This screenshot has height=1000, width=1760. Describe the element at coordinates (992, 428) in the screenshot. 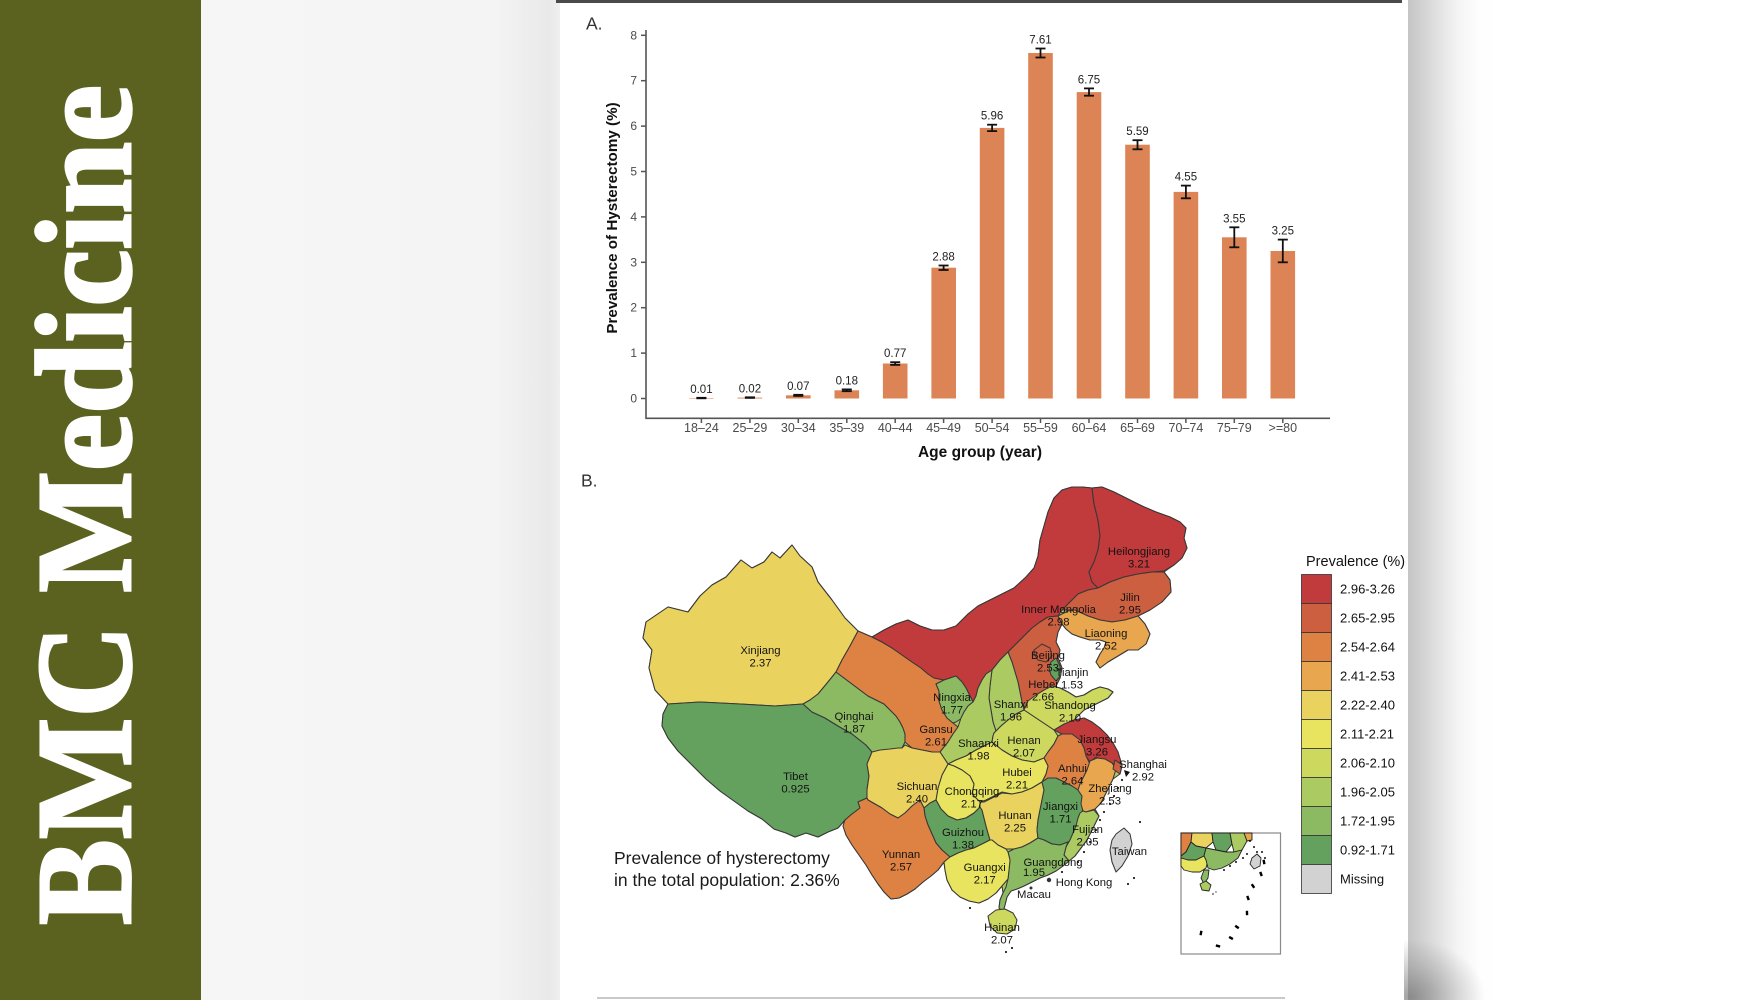

I see `svg-text: 50–54` at that location.